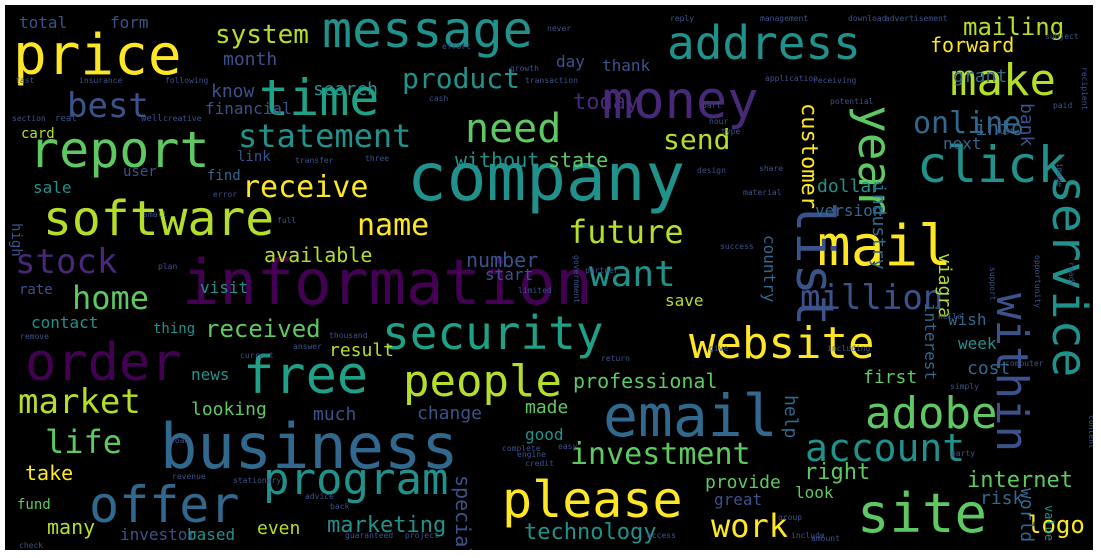 Image resolution: width=1101 pixels, height=558 pixels. Describe the element at coordinates (393, 225) in the screenshot. I see `word-name: name` at that location.